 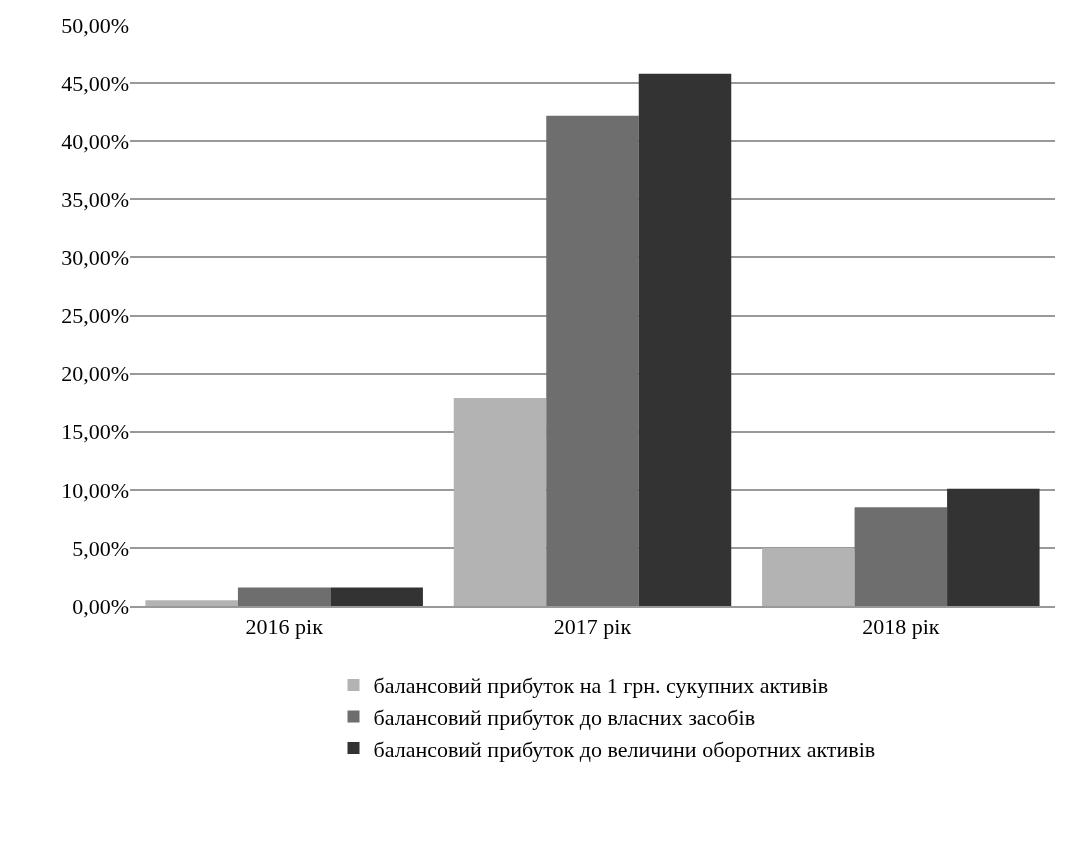 What do you see at coordinates (95, 258) in the screenshot?
I see `y-tick-label: 30,00%` at bounding box center [95, 258].